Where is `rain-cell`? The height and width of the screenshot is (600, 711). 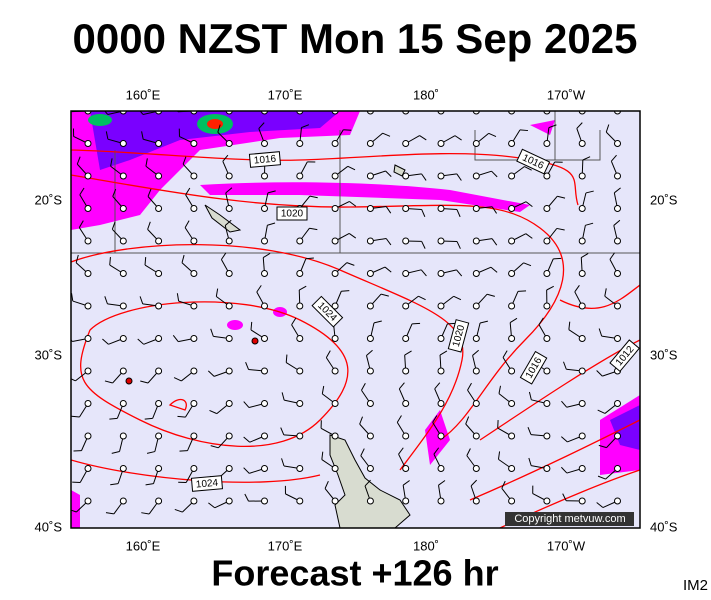
rain-cell is located at coordinates (75, 509).